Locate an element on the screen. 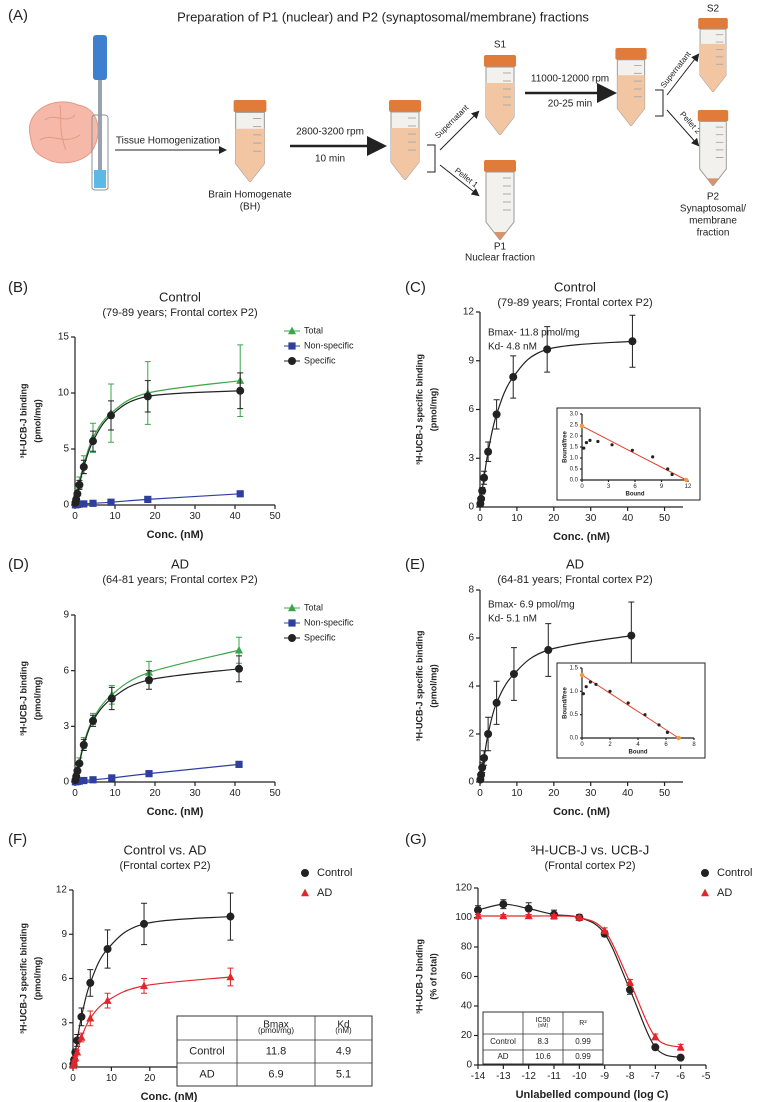 The height and width of the screenshot is (1102, 767). x-tick-label: -10 is located at coordinates (579, 1076).